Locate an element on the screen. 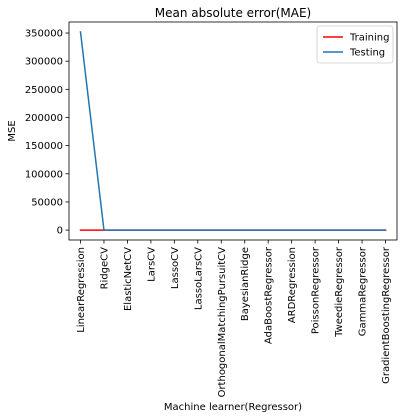  x-tick-label: OrthogonalMatchingPursuitCV is located at coordinates (222, 322).